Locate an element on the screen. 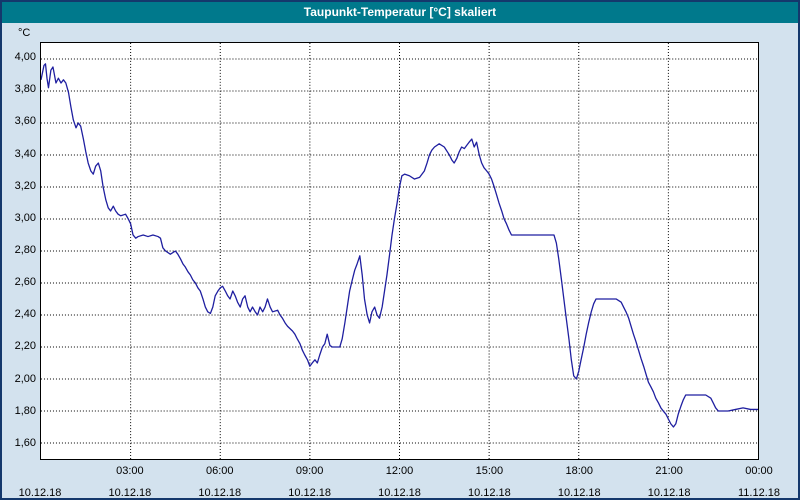 This screenshot has width=800, height=500. x-time-label: 18:00 is located at coordinates (579, 471).